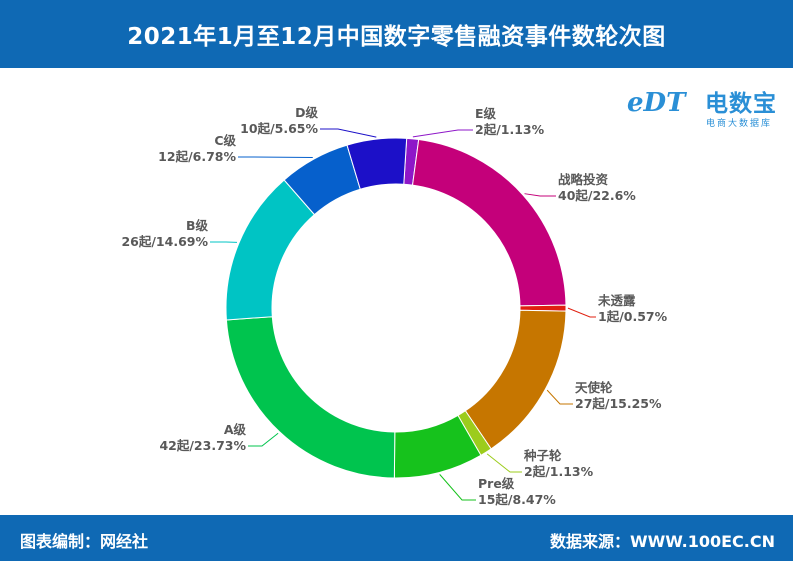  Describe the element at coordinates (396, 37) in the screenshot. I see `page-title: 2021年1月至12月中国数字零售融资事件数轮次图` at that location.